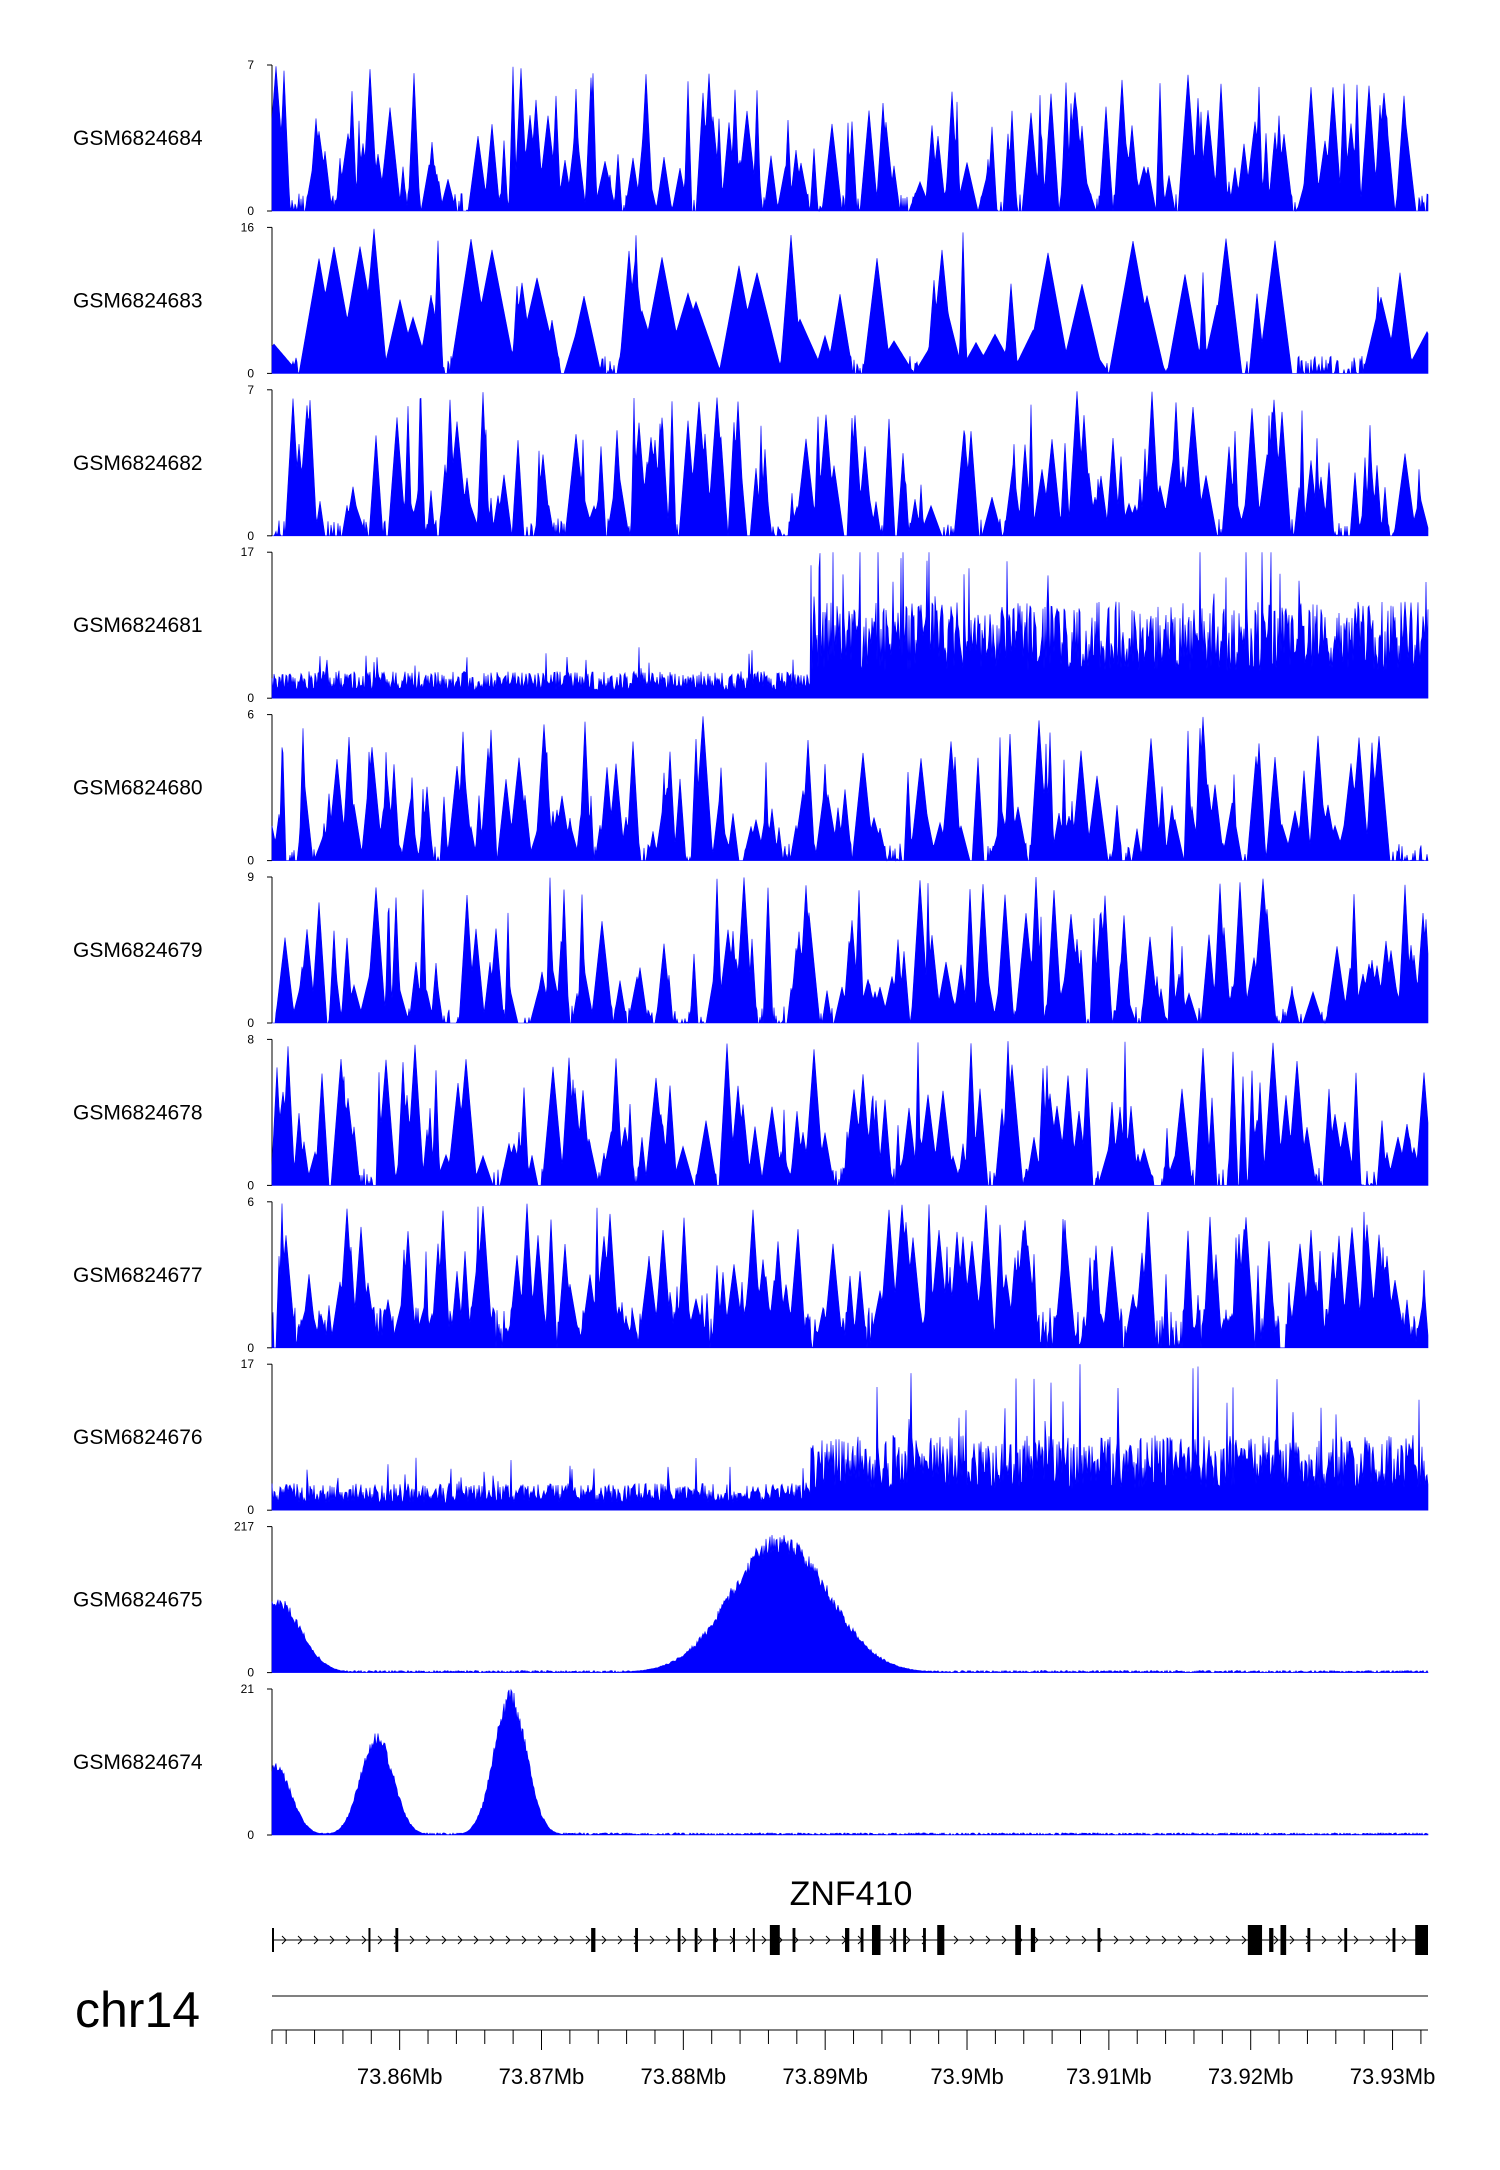  Describe the element at coordinates (138, 1762) in the screenshot. I see `track-label: GSM6824674` at that location.